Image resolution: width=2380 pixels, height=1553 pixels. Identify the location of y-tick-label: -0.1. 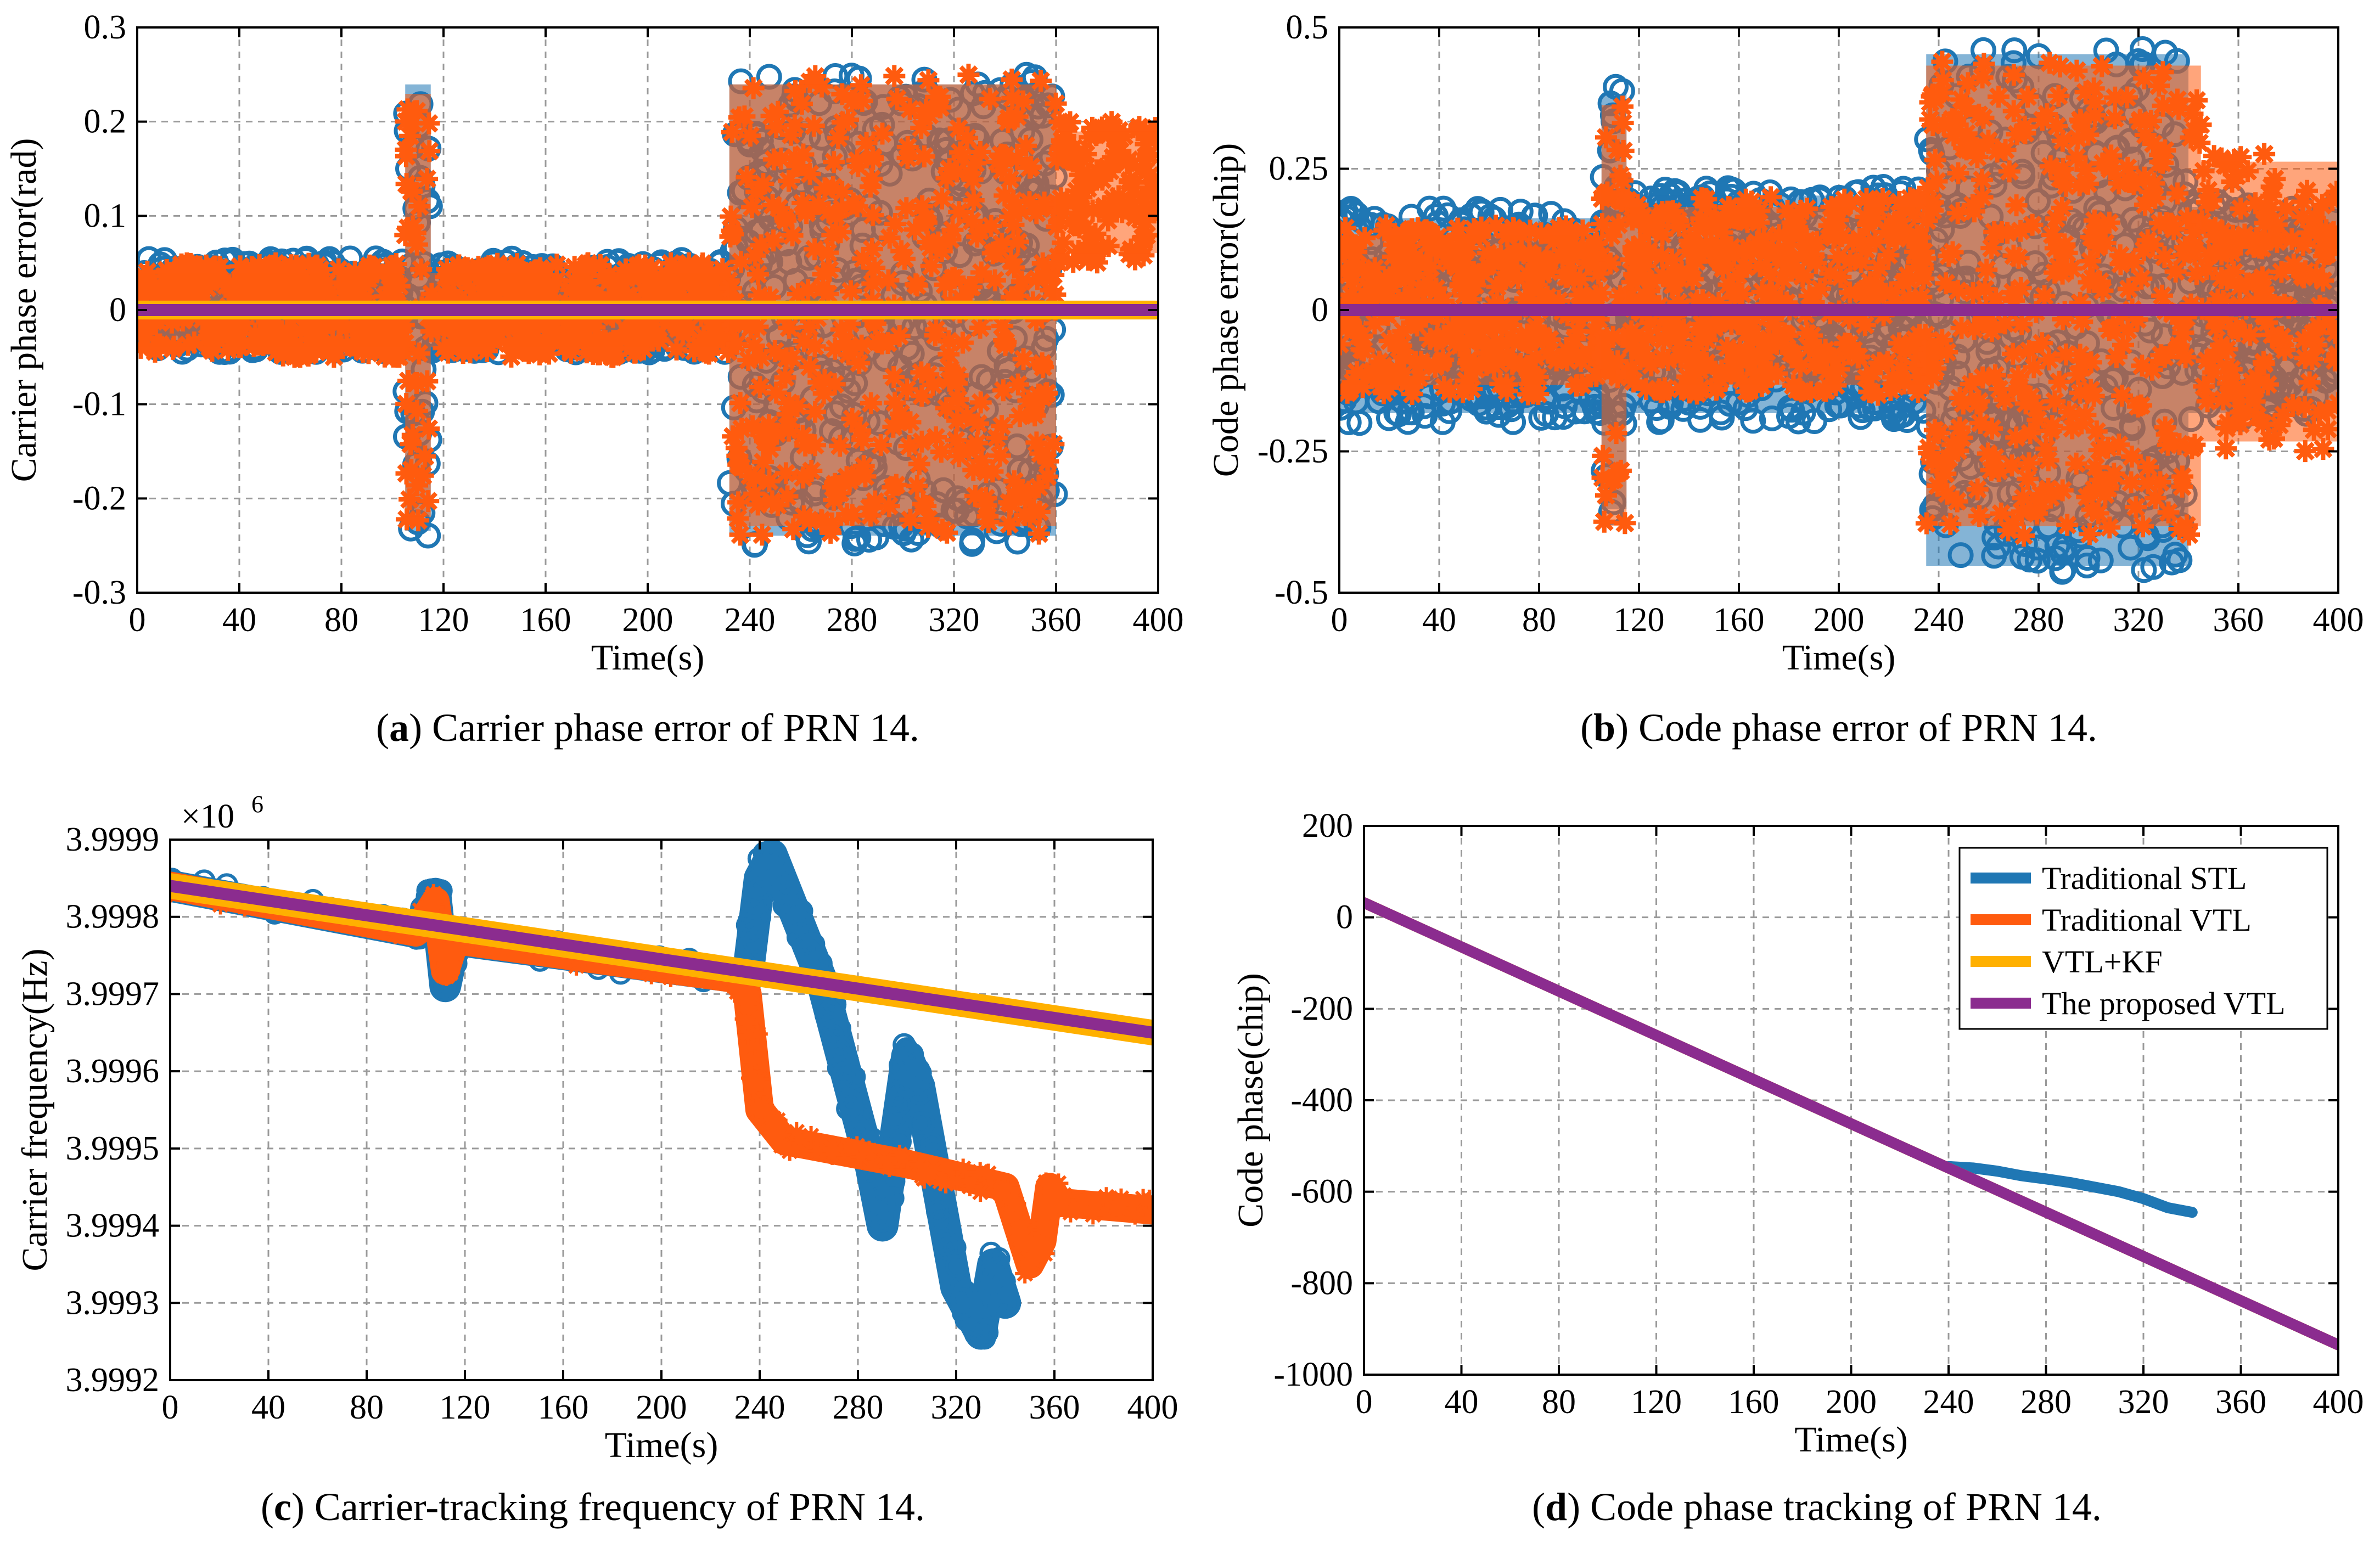
(99, 404).